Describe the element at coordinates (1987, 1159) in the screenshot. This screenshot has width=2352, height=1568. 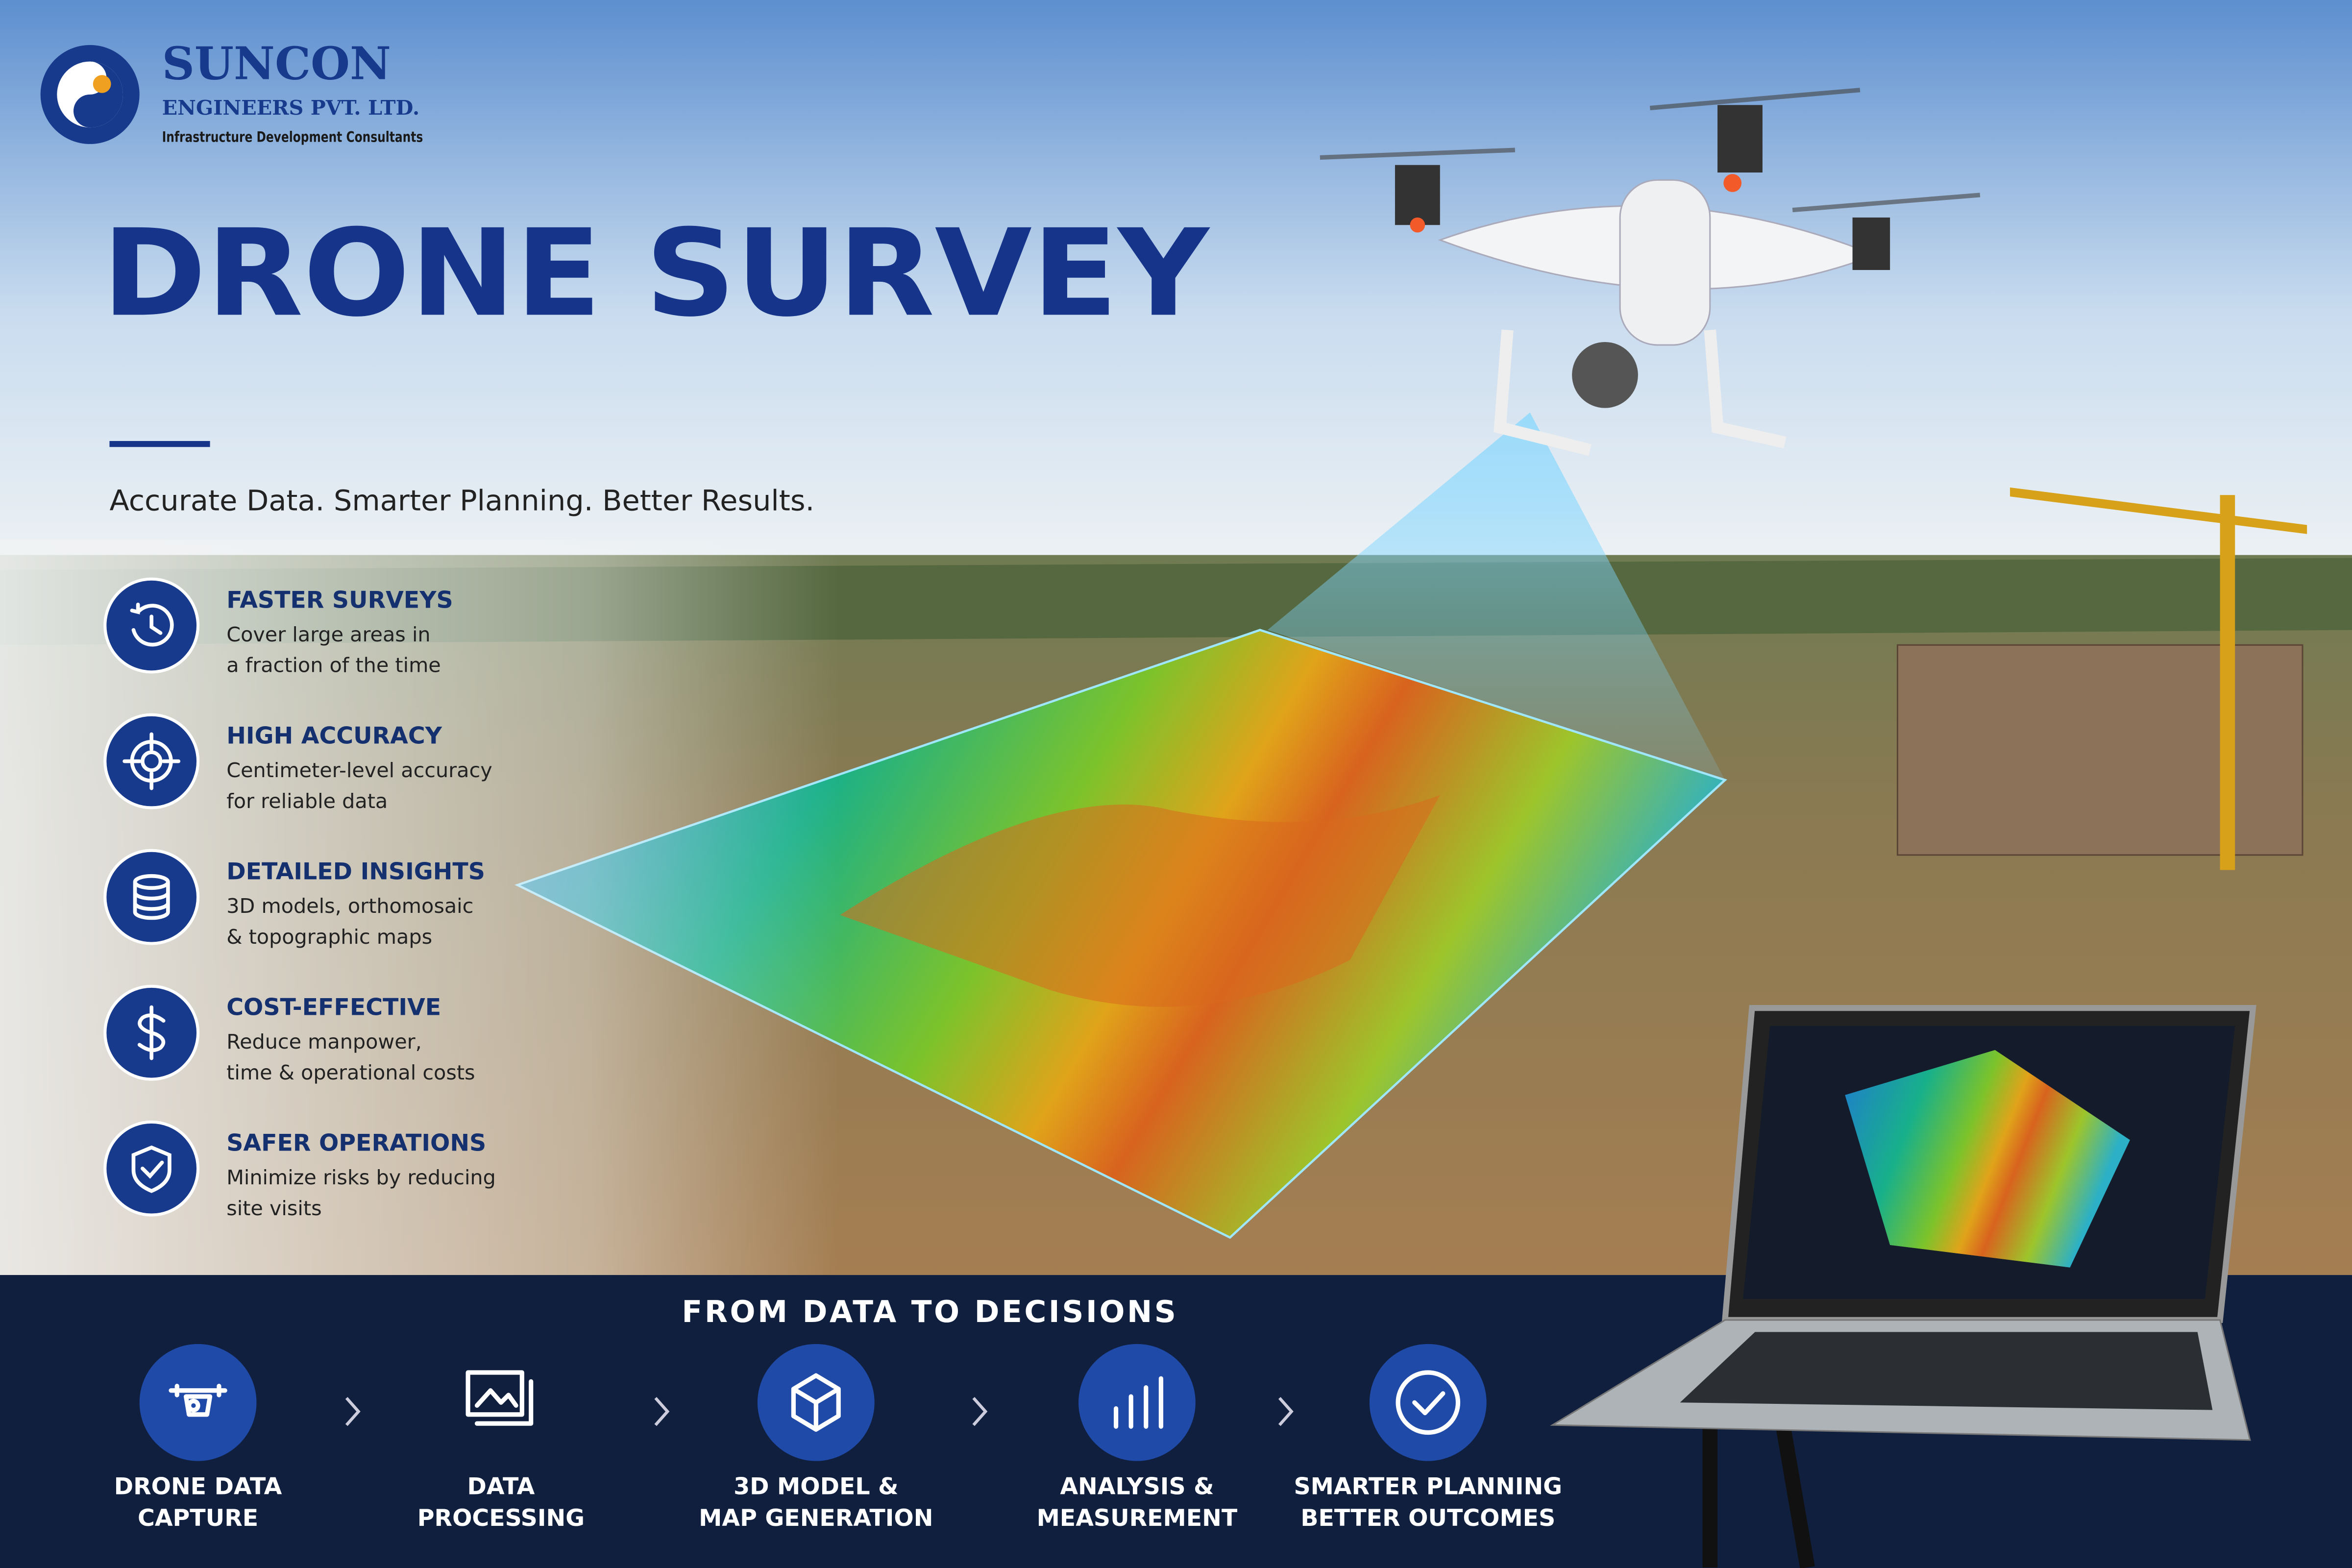
I see `screen-terrain` at that location.